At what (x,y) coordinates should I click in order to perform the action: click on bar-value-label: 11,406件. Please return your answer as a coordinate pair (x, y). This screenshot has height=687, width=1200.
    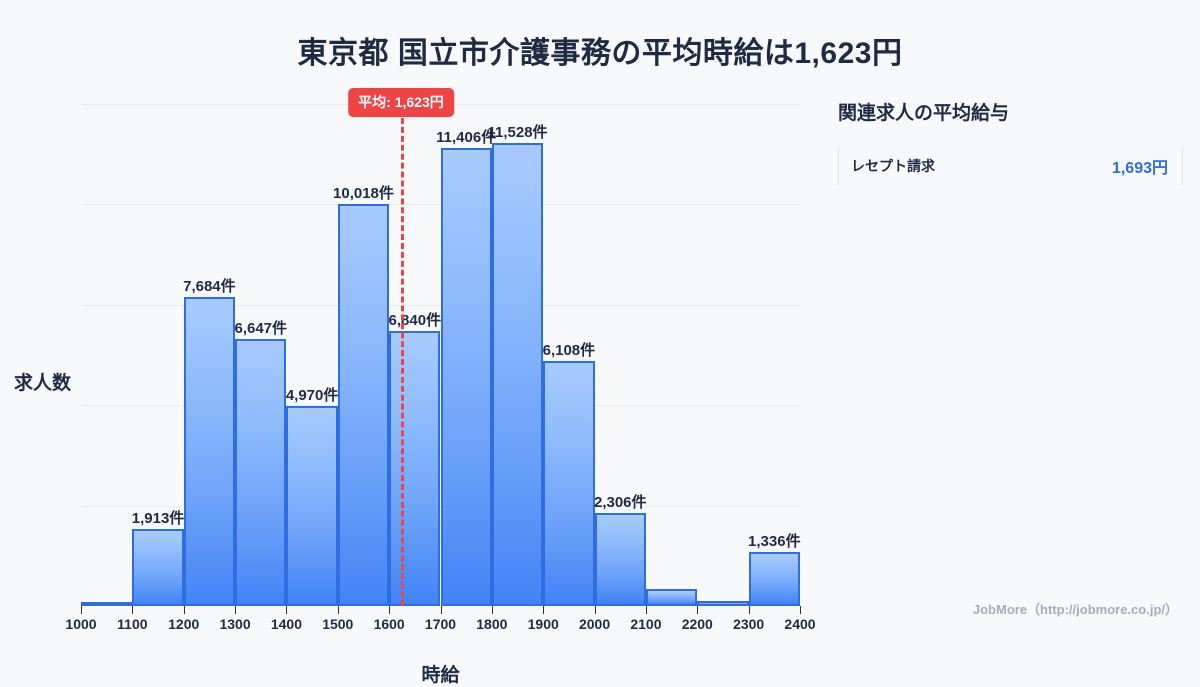
    Looking at the image, I should click on (466, 137).